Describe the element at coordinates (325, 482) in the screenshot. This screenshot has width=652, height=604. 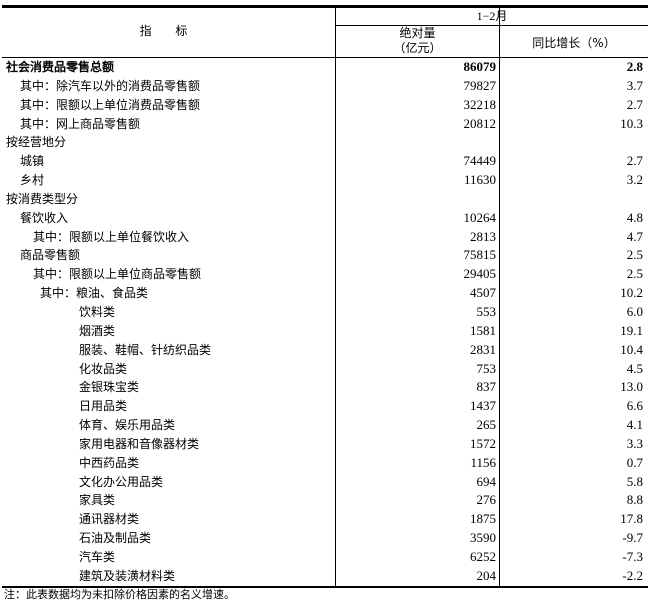
I see `table-row: 文化办公用品类 694 5.8` at that location.